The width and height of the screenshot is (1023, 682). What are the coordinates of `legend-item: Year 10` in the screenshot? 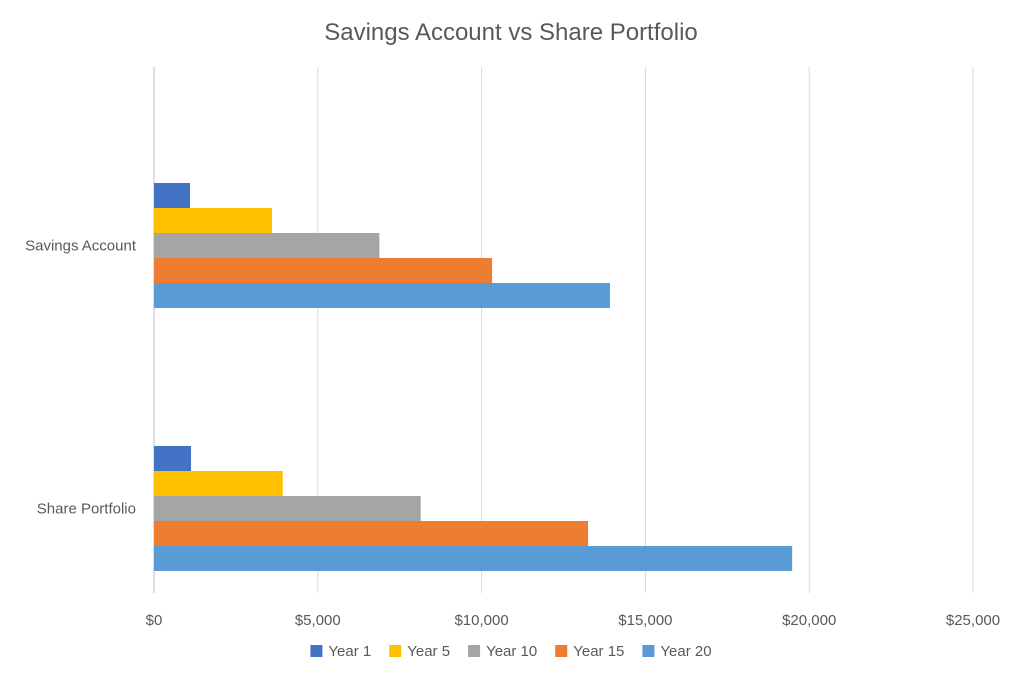 It's located at (502, 651).